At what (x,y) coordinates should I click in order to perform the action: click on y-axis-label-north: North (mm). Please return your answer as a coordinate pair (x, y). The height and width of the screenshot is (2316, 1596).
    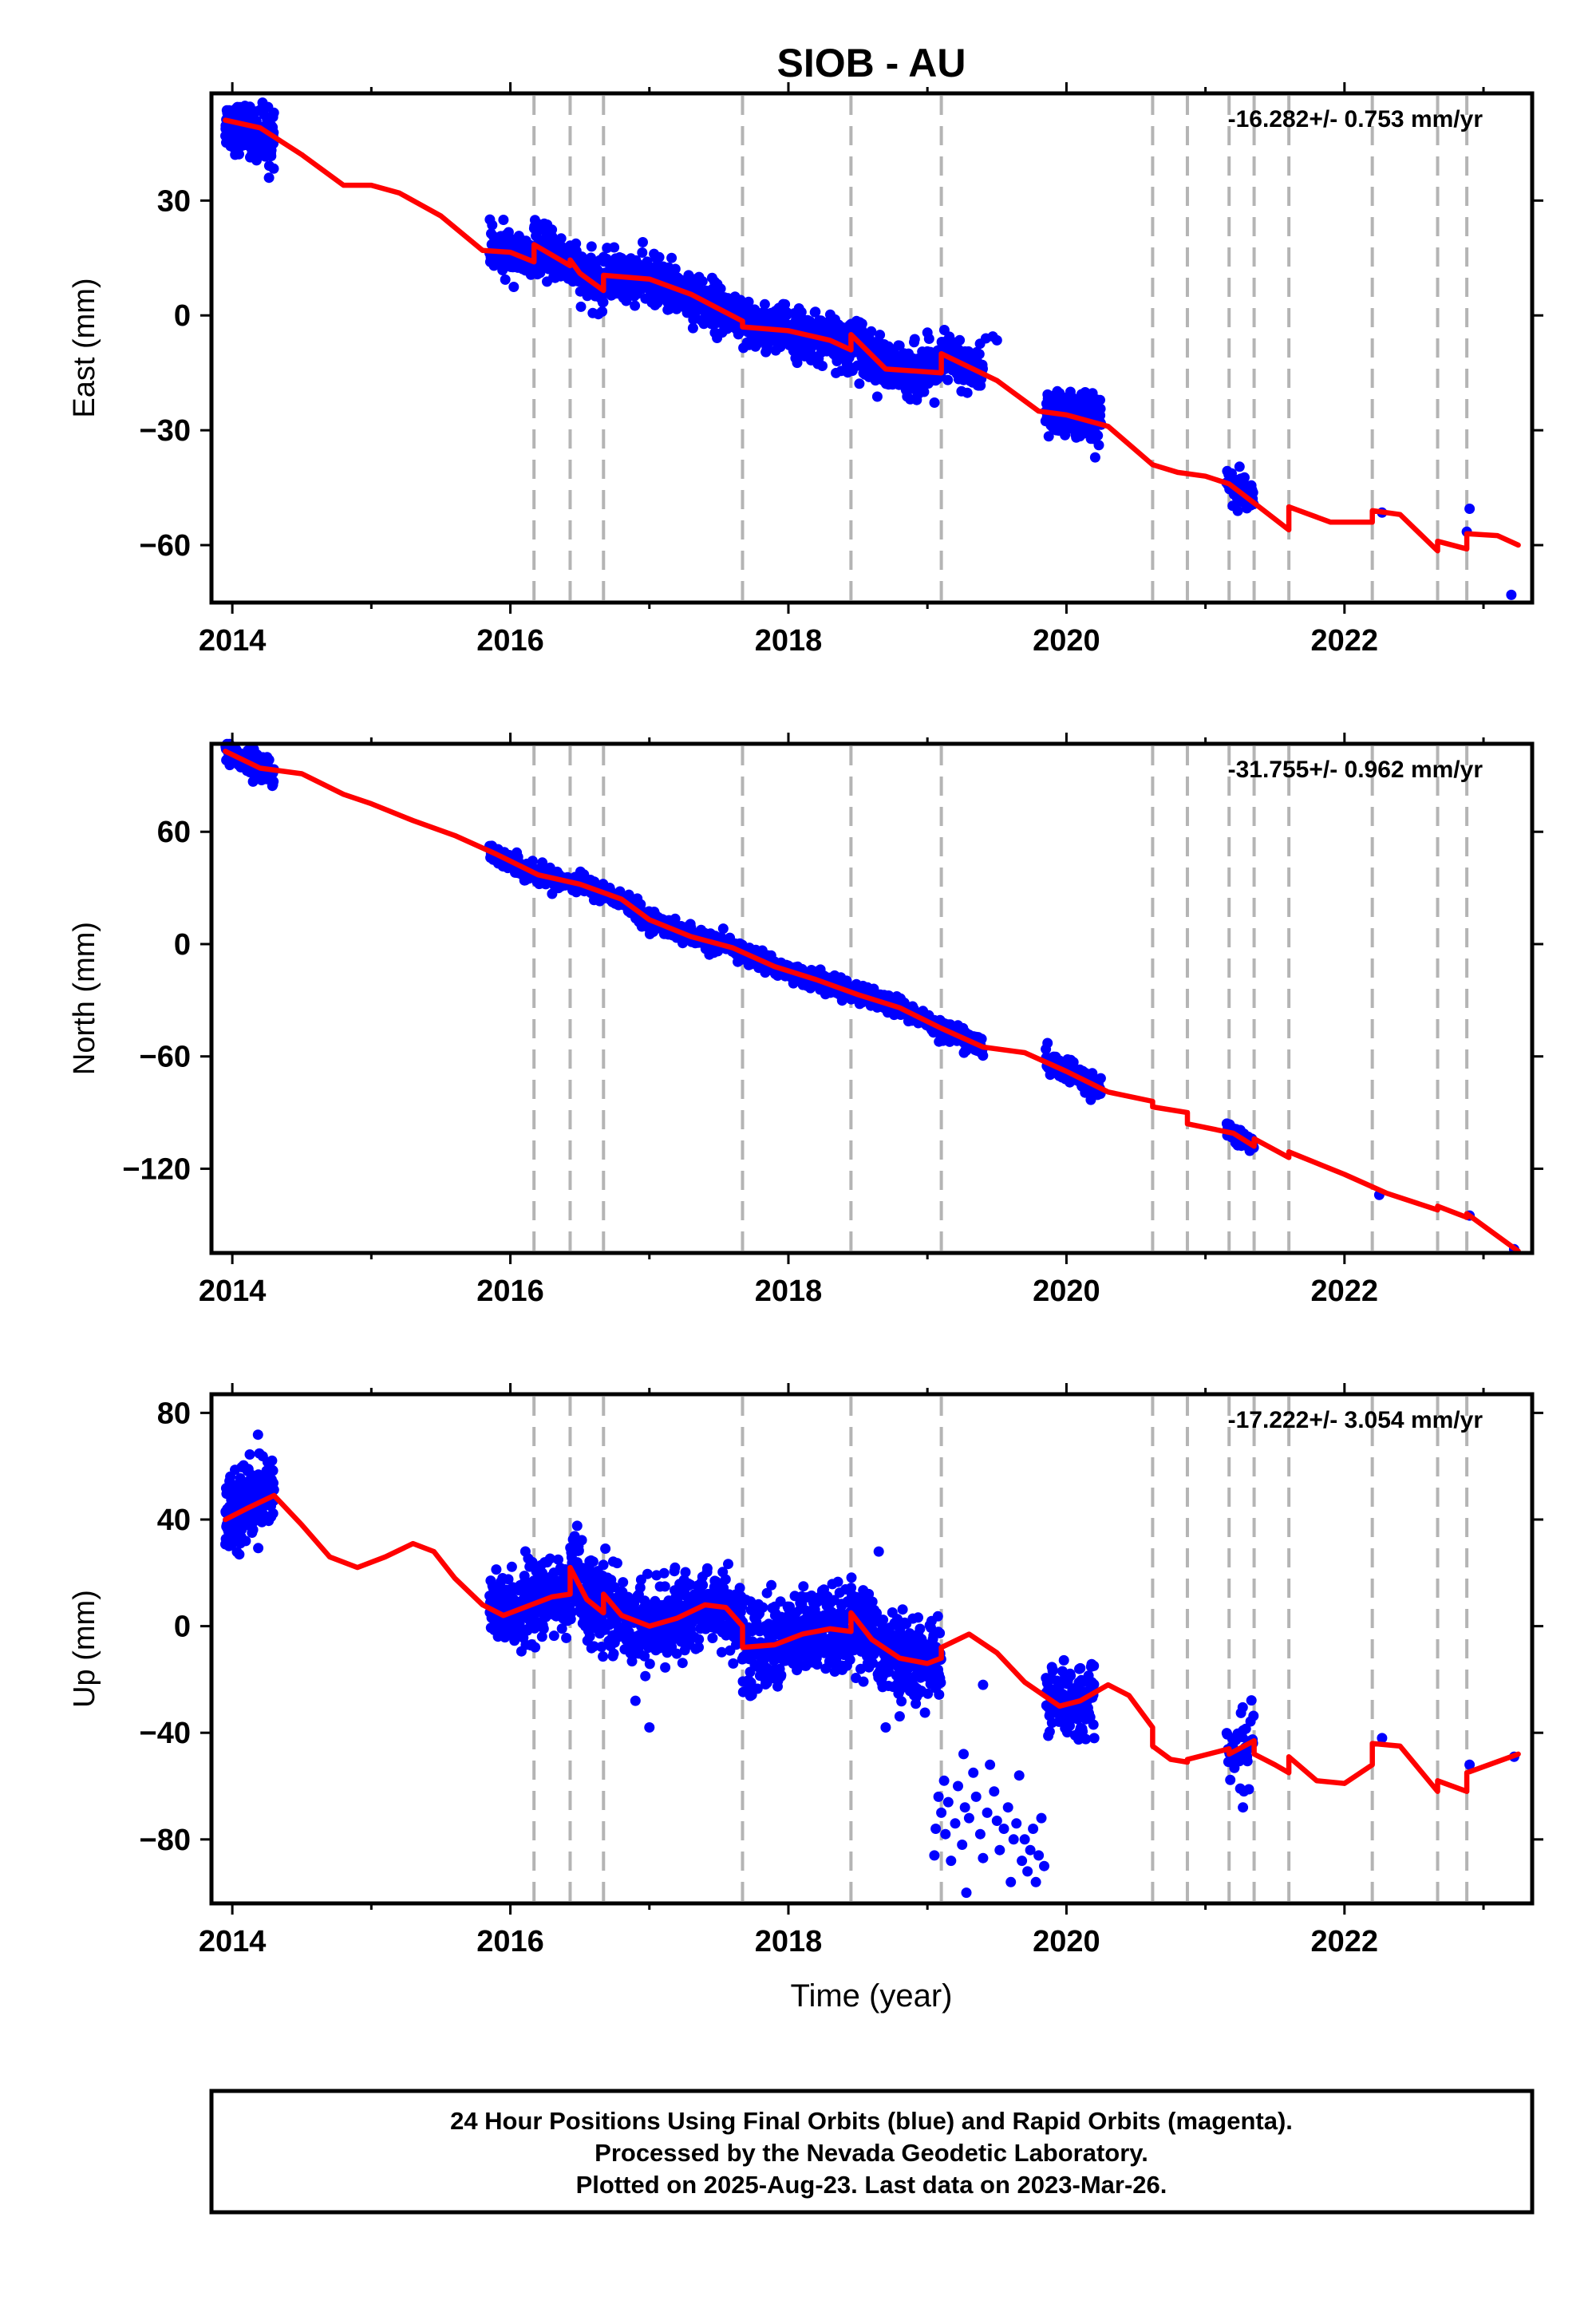
    Looking at the image, I should click on (84, 998).